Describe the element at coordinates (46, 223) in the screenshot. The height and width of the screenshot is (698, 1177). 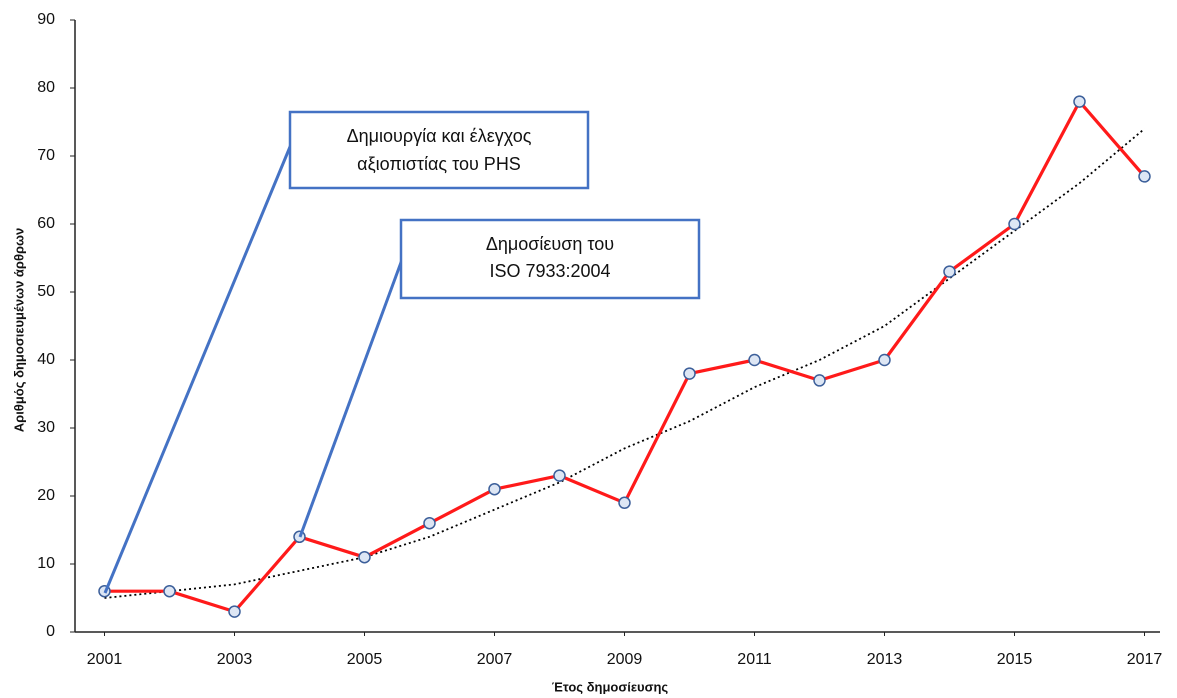
I see `y-tick-label: 60` at that location.